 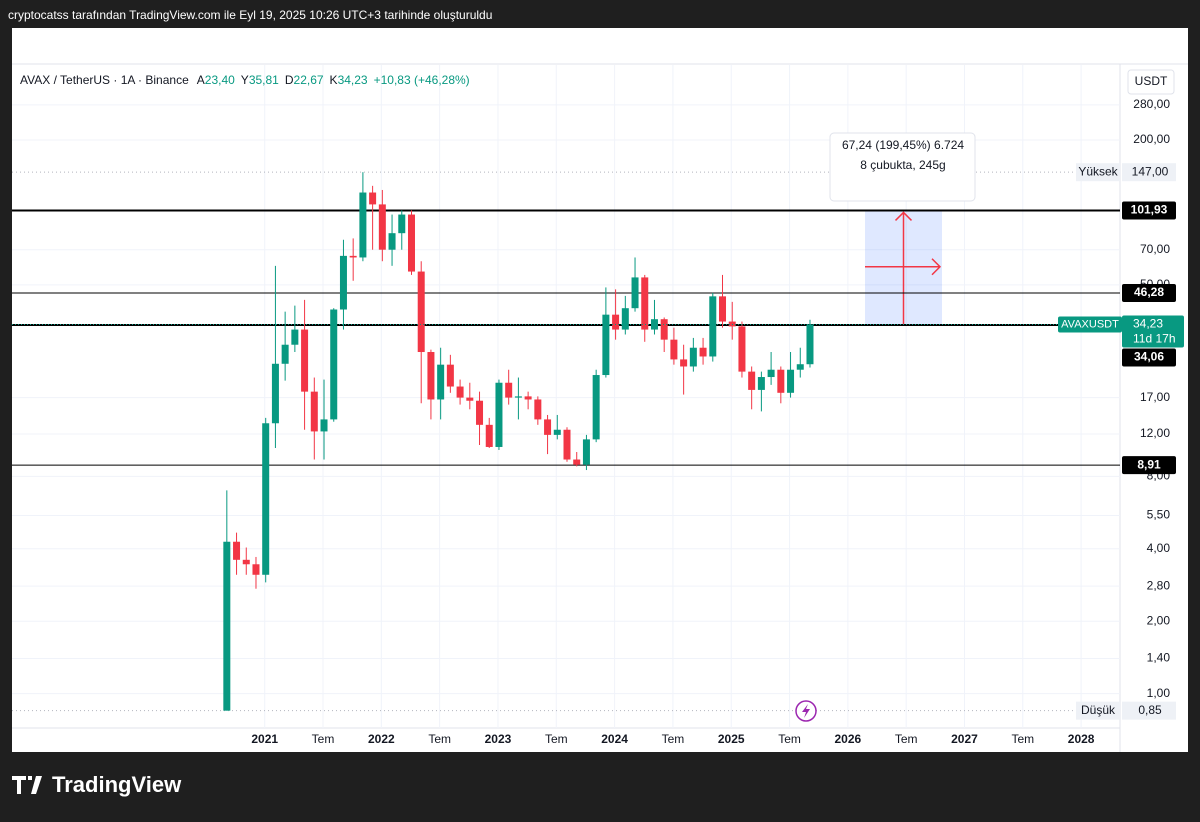 What do you see at coordinates (1153, 331) in the screenshot?
I see `last-price-box` at bounding box center [1153, 331].